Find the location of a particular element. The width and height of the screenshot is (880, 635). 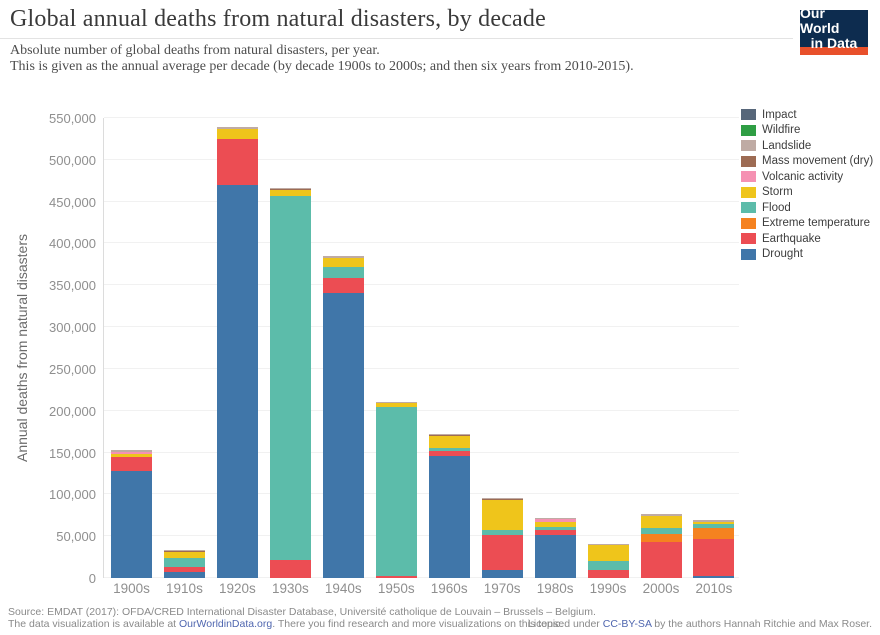

bar-segment-1990s-earthquake is located at coordinates (608, 574).